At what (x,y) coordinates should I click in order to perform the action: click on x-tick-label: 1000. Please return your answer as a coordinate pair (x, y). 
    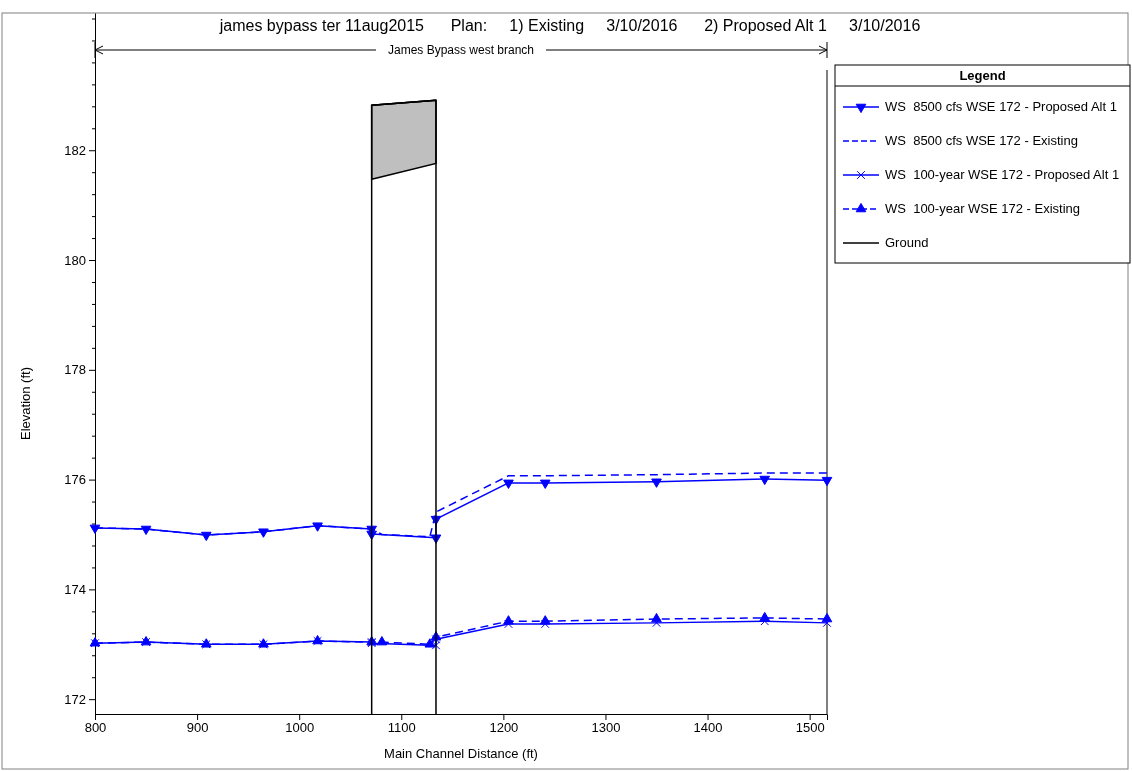
    Looking at the image, I should click on (300, 728).